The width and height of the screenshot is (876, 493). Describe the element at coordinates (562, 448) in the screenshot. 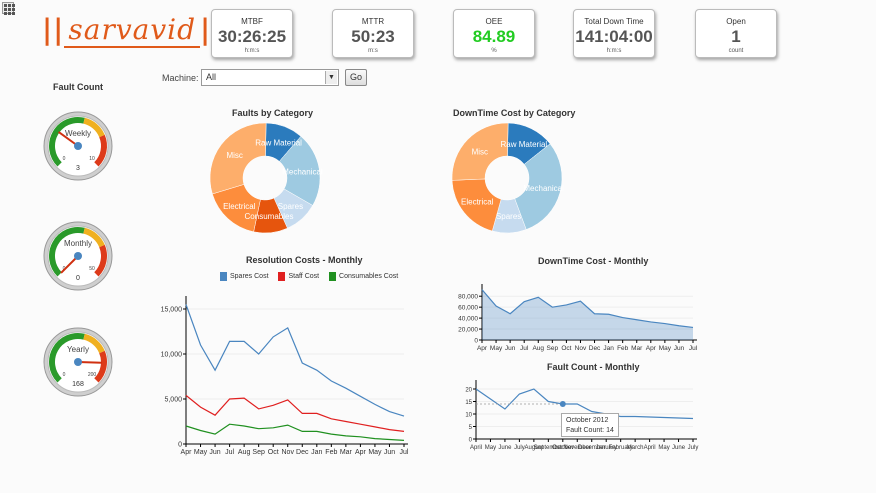

I see `x-tick-label: October` at that location.